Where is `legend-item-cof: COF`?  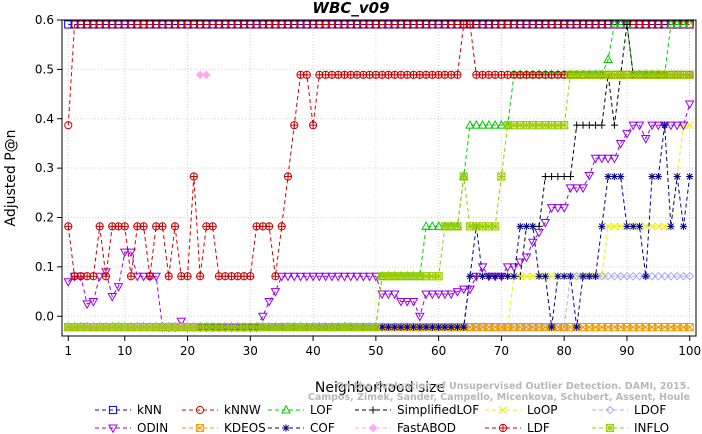
legend-item-cof: COF is located at coordinates (301, 427).